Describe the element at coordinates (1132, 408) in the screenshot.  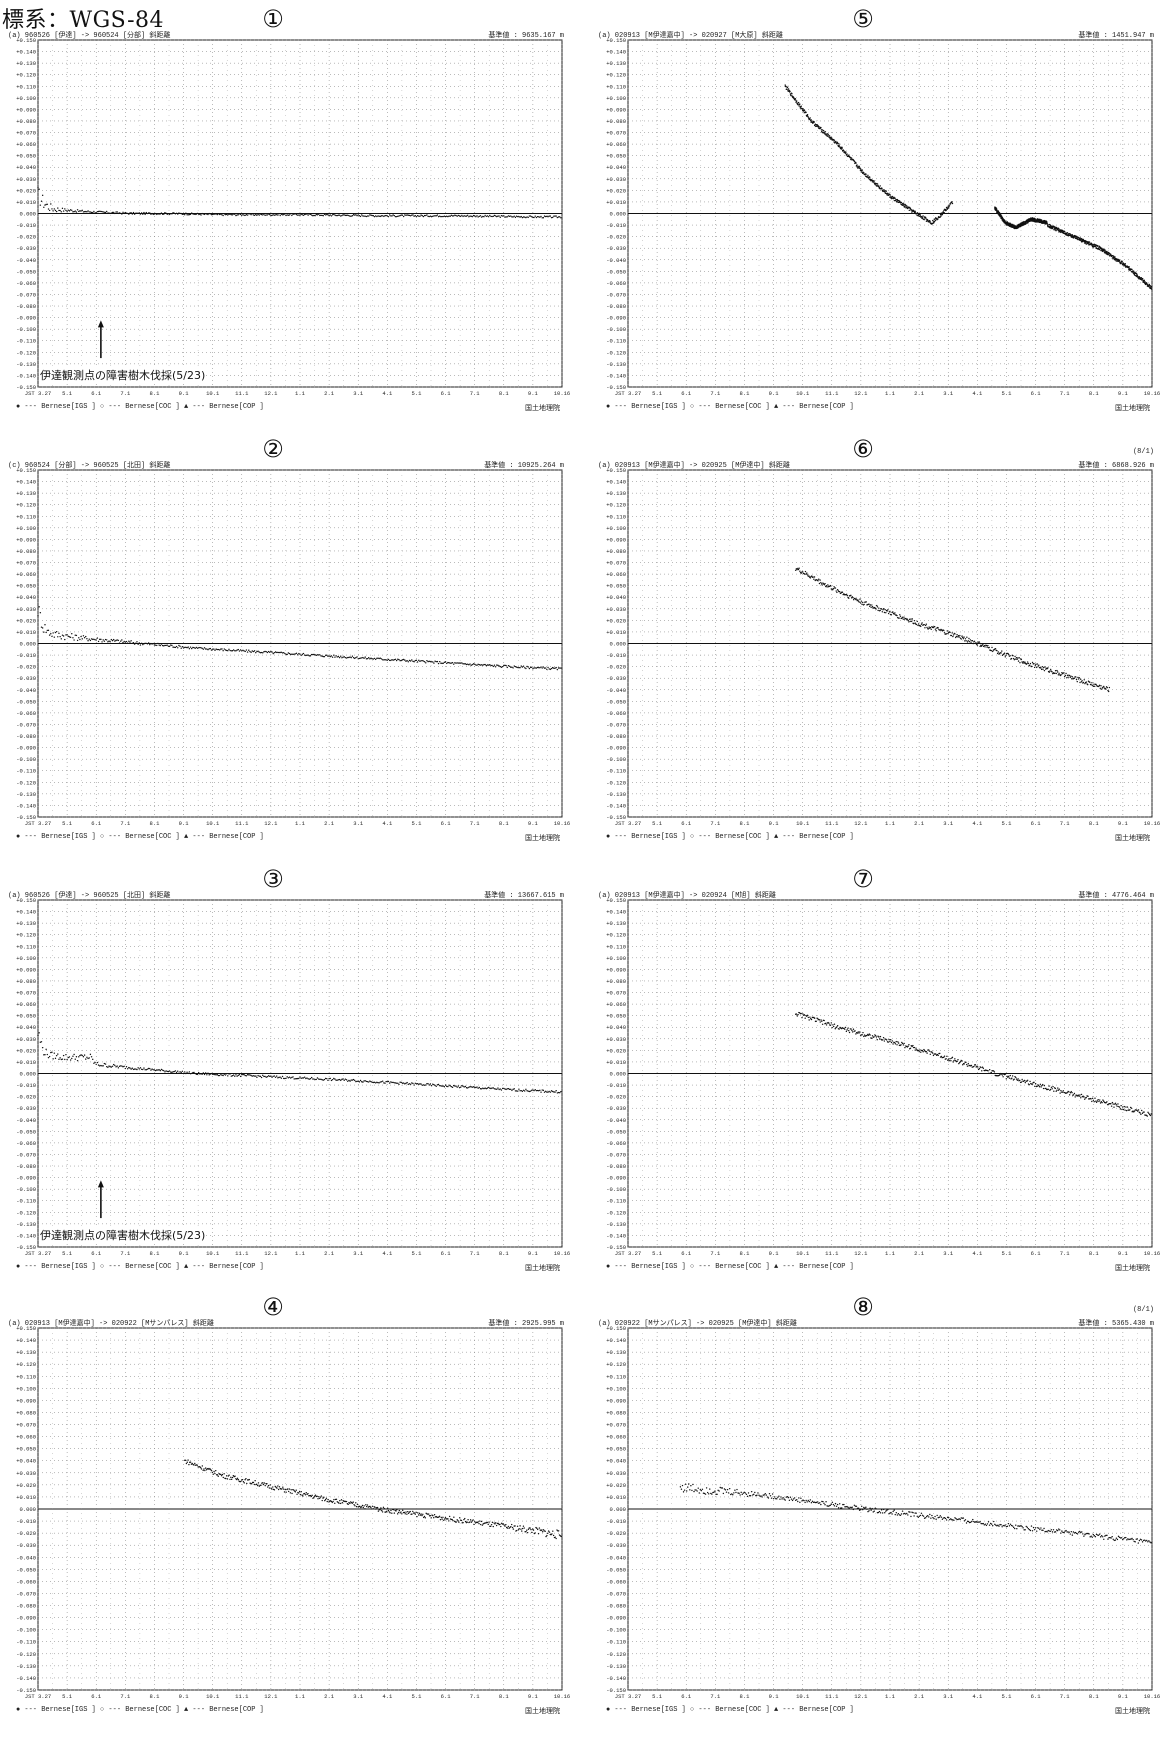
I see `credit-label: 国土地理院` at that location.